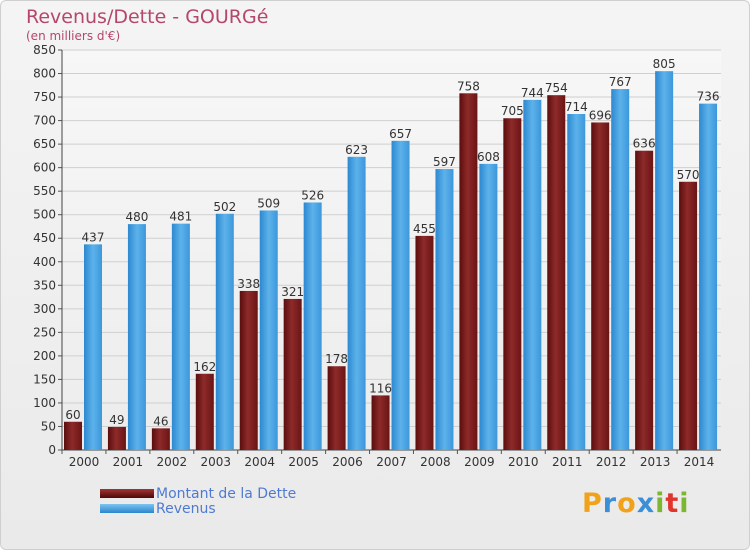 This screenshot has width=750, height=550. What do you see at coordinates (610, 503) in the screenshot?
I see `logo-letter: r` at bounding box center [610, 503].